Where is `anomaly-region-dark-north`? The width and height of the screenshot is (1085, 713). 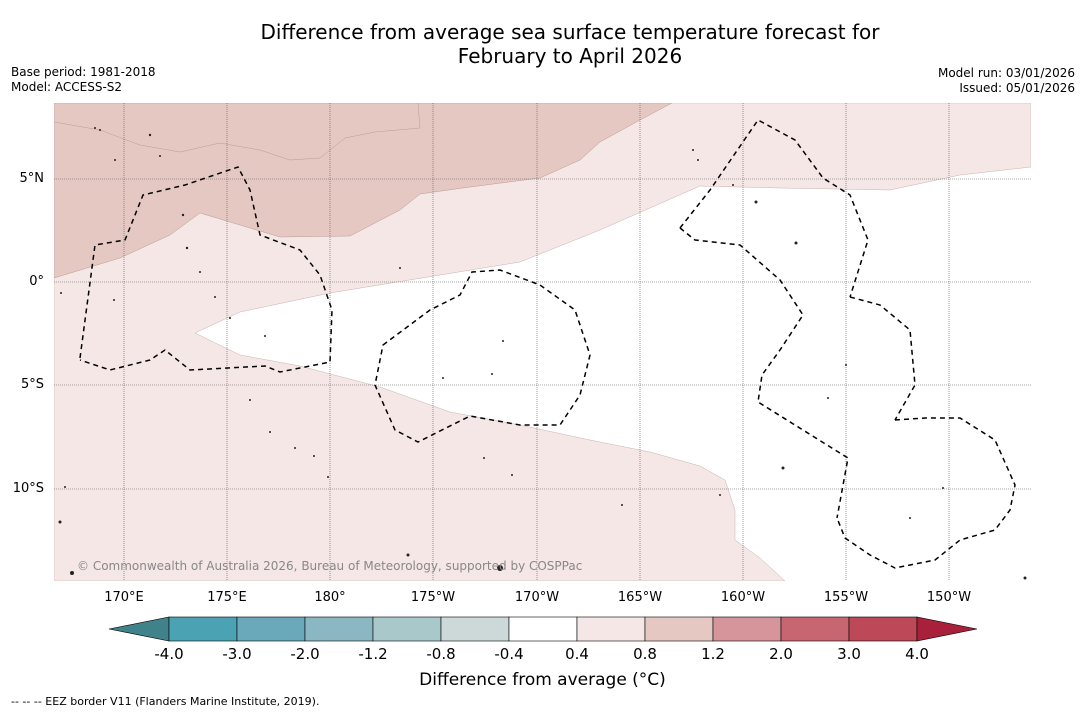
anomaly-region-dark-north is located at coordinates (237, 132).